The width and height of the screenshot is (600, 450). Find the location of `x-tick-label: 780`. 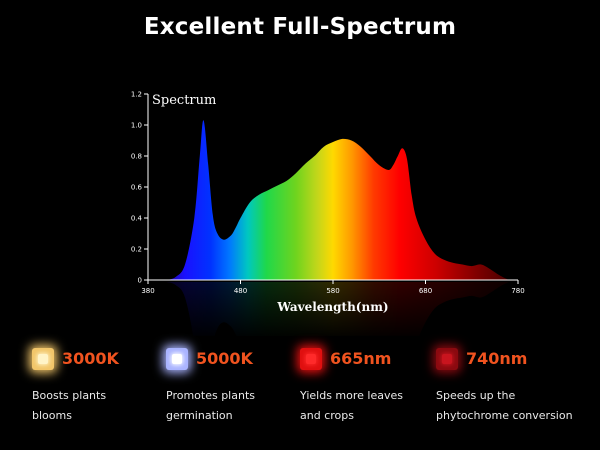

x-tick-label: 780 is located at coordinates (517, 291).